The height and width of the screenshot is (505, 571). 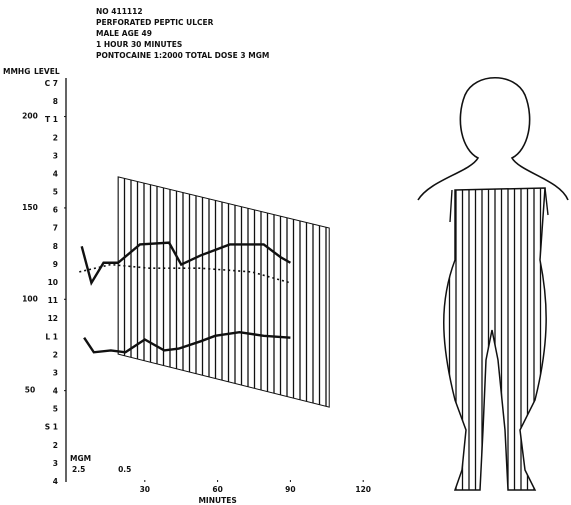 I want to click on note: PONTOCAINE 1:2000 TOTAL DOSE 3 MGM, so click(x=182, y=55).